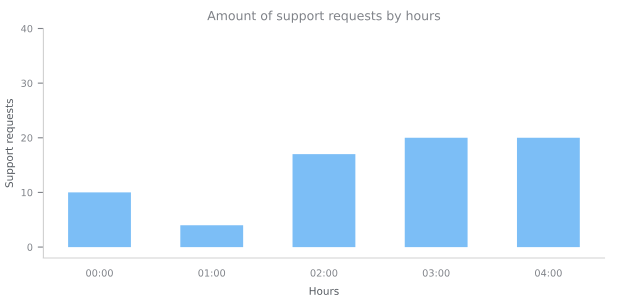 The image size is (620, 300). I want to click on x-axis-title: Hours, so click(324, 291).